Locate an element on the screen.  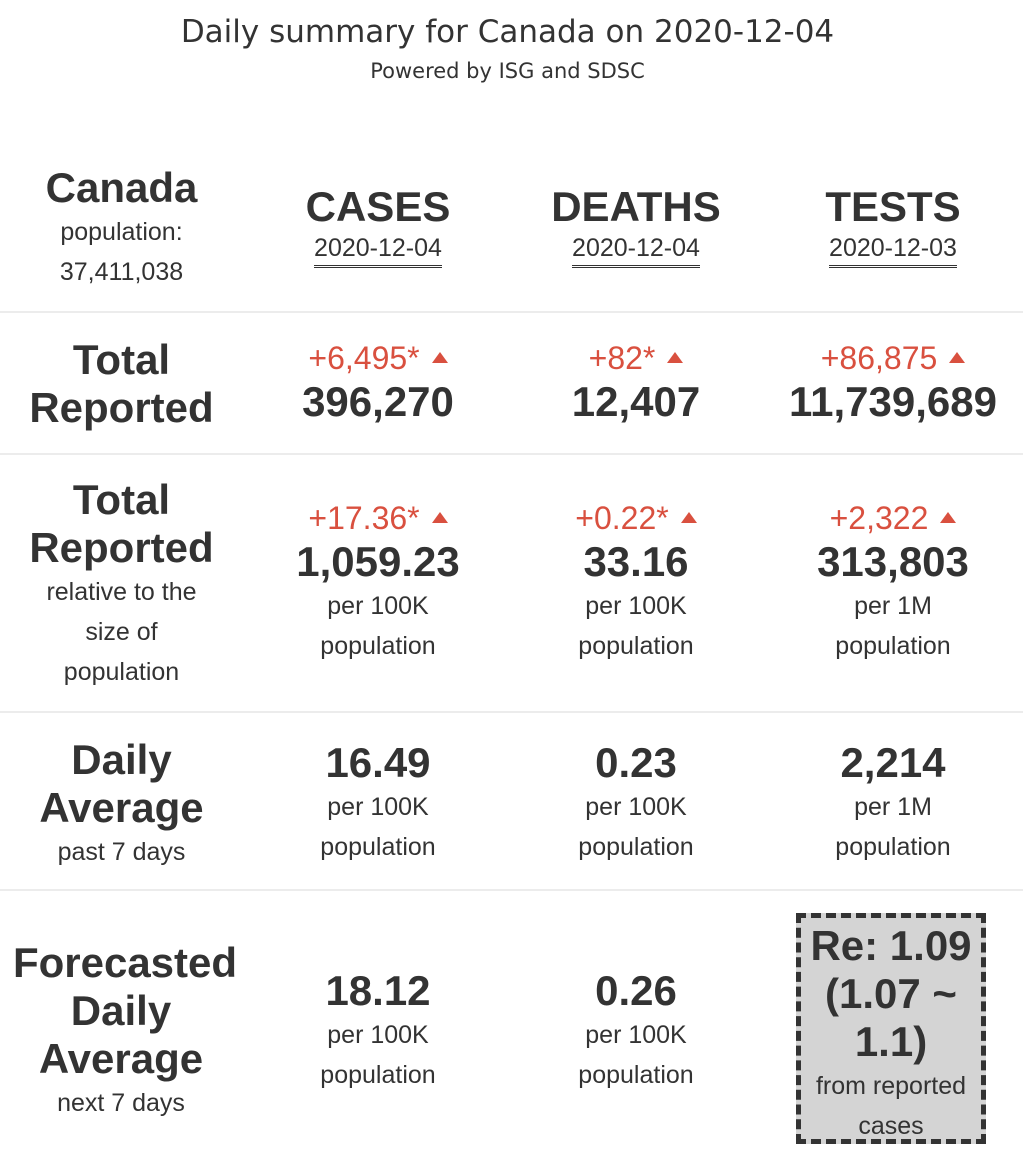
row-label-daily: Daily Average past 7 days is located at coordinates (121, 804).